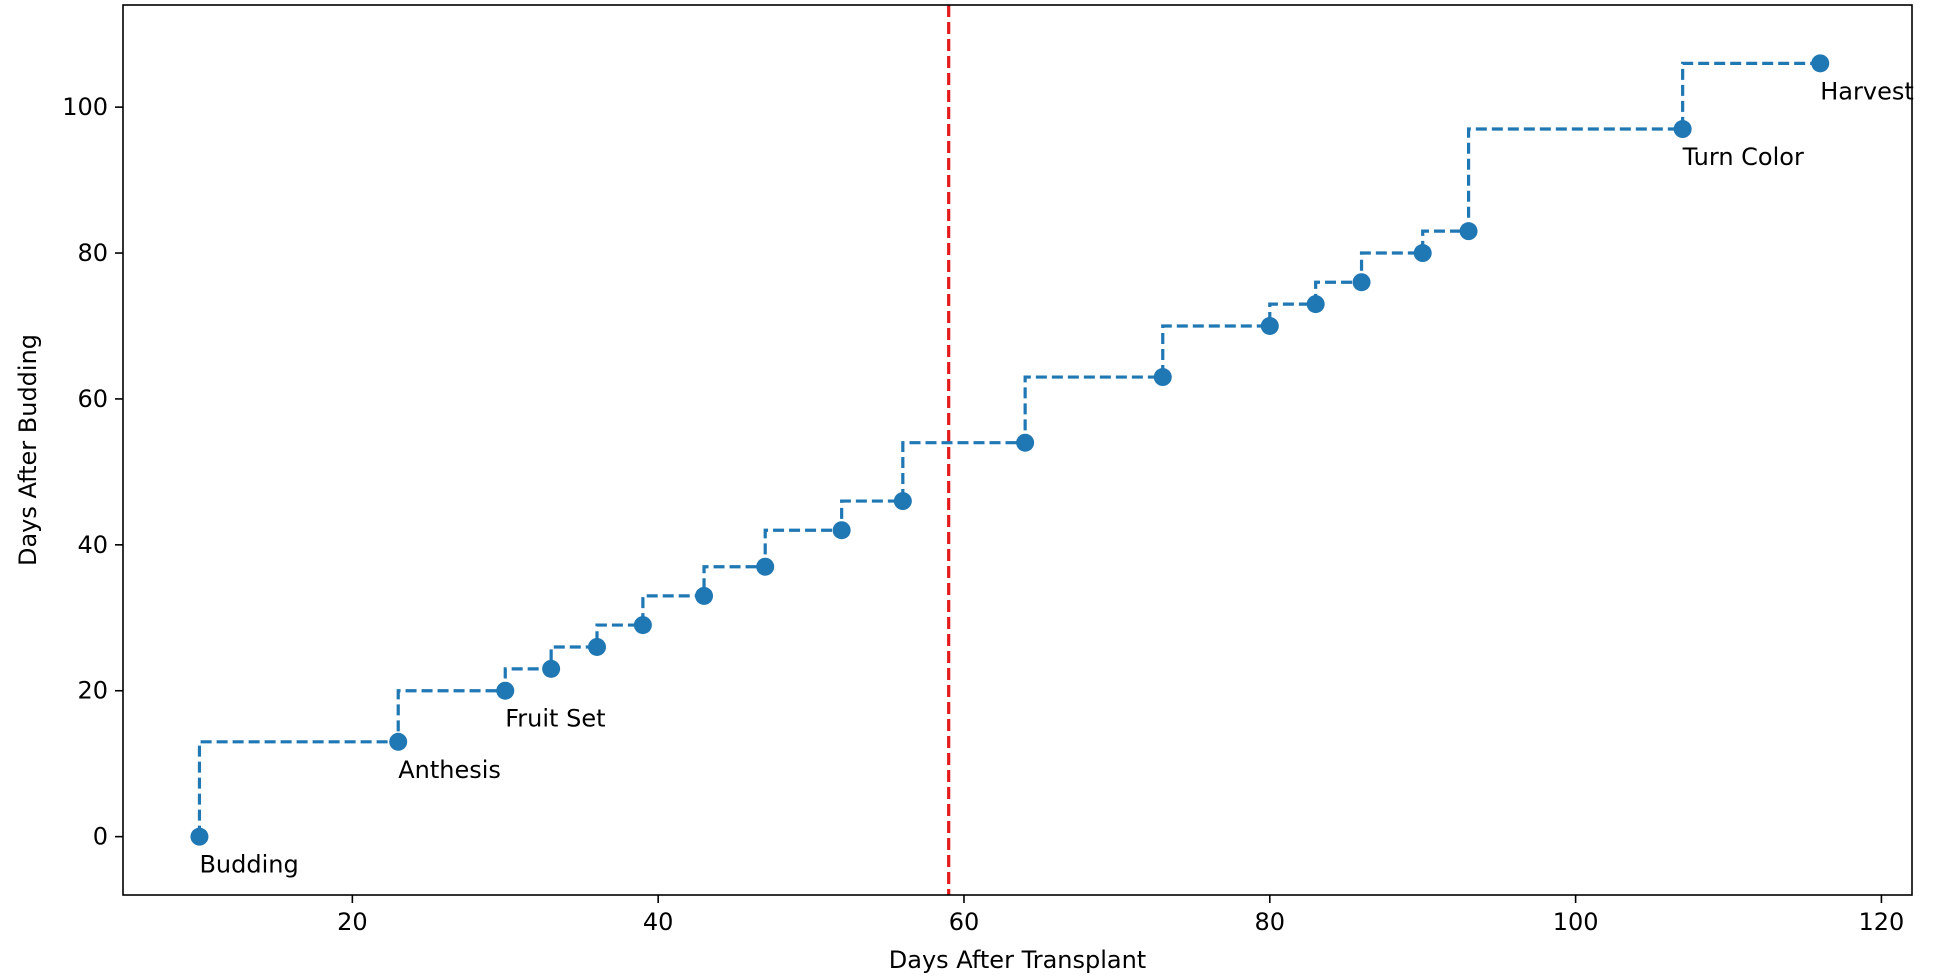 Image resolution: width=1957 pixels, height=976 pixels. Describe the element at coordinates (352, 922) in the screenshot. I see `x-tick-label: 20` at that location.